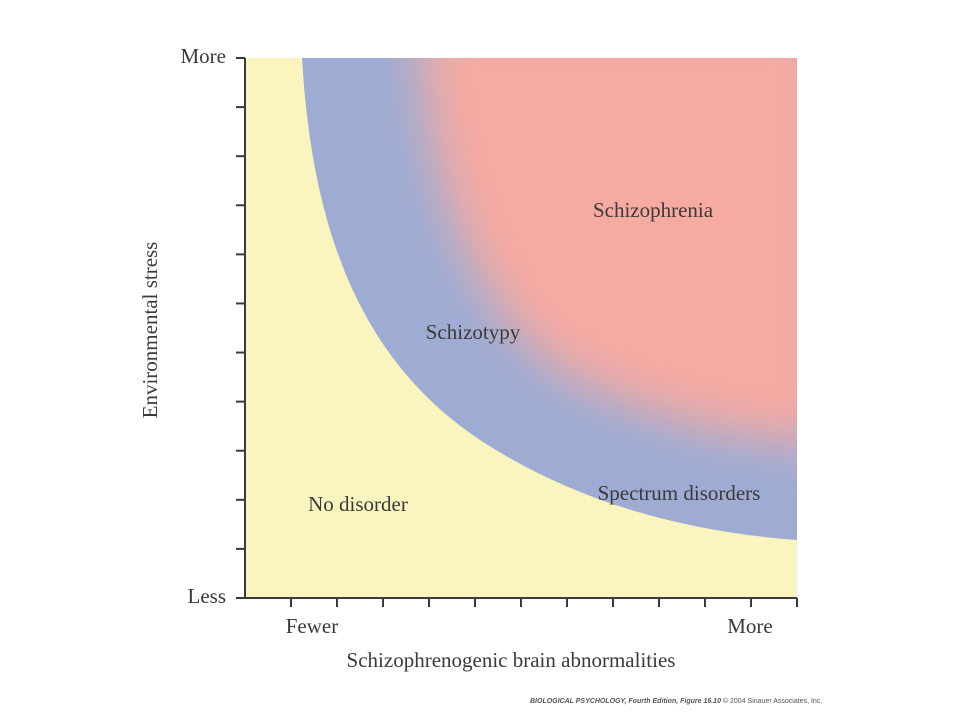 The width and height of the screenshot is (960, 720). Describe the element at coordinates (207, 596) in the screenshot. I see `y-axis-bottom-label: Less` at that location.